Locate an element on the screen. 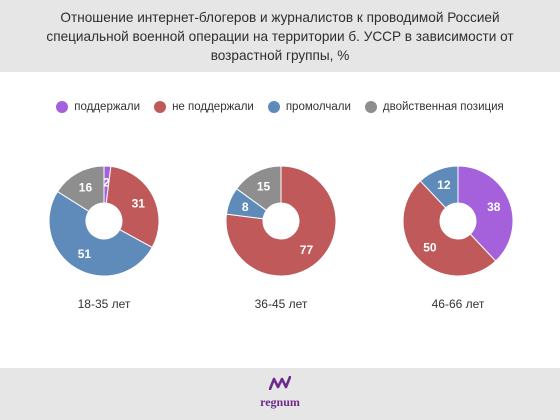 The image size is (560, 420). legend-item-not-supported: не поддержали is located at coordinates (204, 107).